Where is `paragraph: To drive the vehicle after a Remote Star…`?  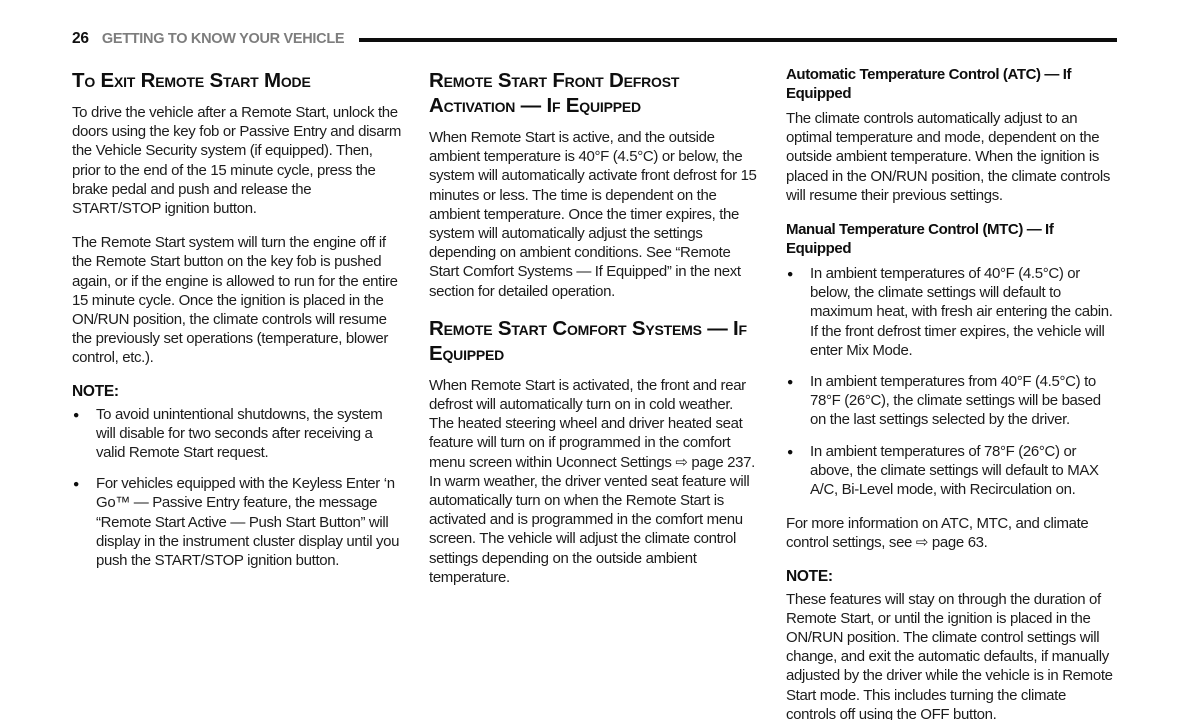
paragraph: To drive the vehicle after a Remote Star… is located at coordinates (236, 161).